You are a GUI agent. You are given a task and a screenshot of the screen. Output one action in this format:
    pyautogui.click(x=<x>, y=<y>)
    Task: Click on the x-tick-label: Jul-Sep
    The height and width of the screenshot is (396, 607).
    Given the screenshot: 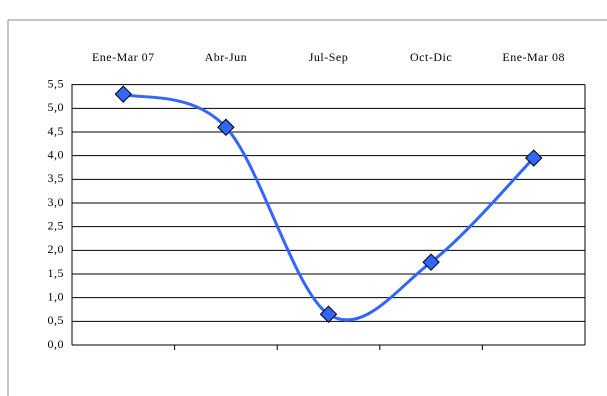 What is the action you would take?
    pyautogui.click(x=329, y=57)
    